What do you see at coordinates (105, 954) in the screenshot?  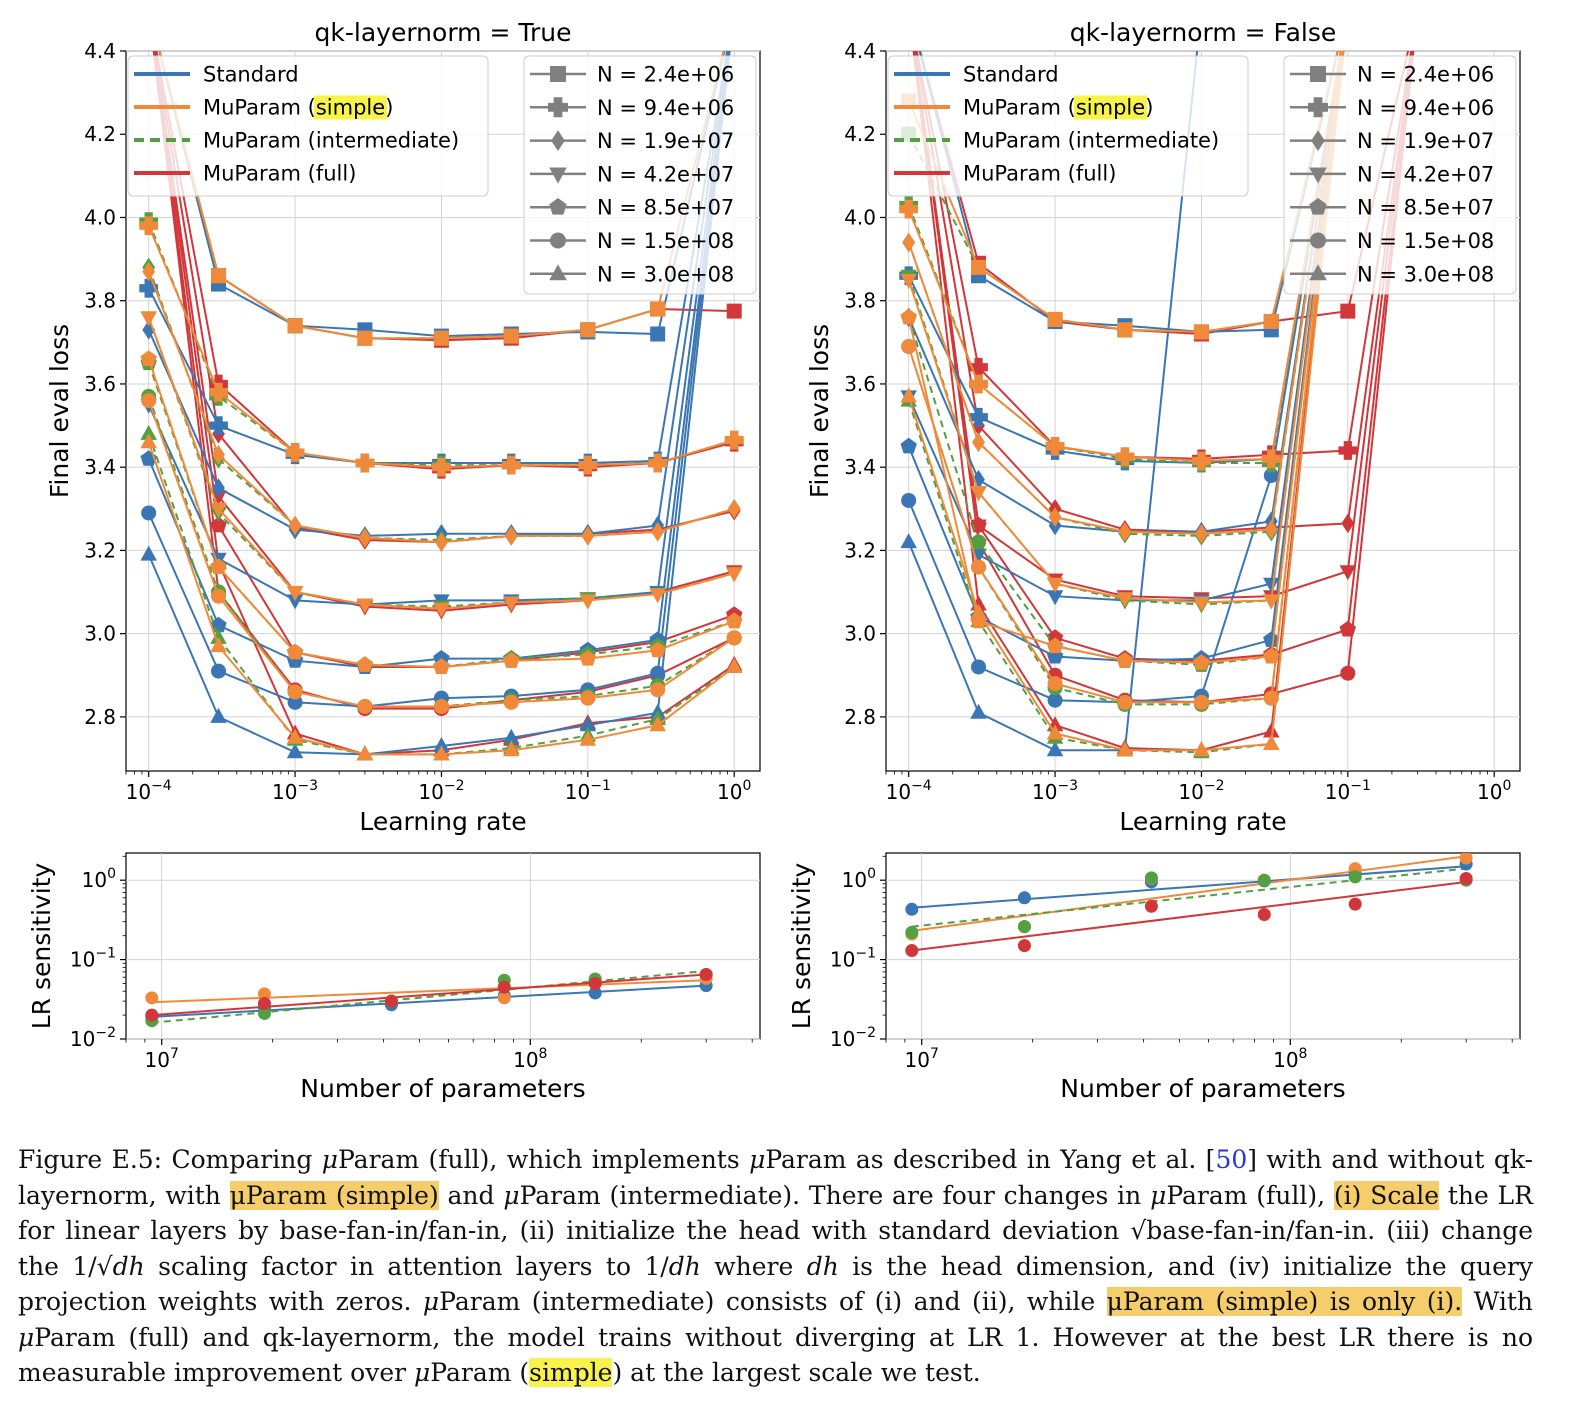 I see `tick-exponent: −1` at bounding box center [105, 954].